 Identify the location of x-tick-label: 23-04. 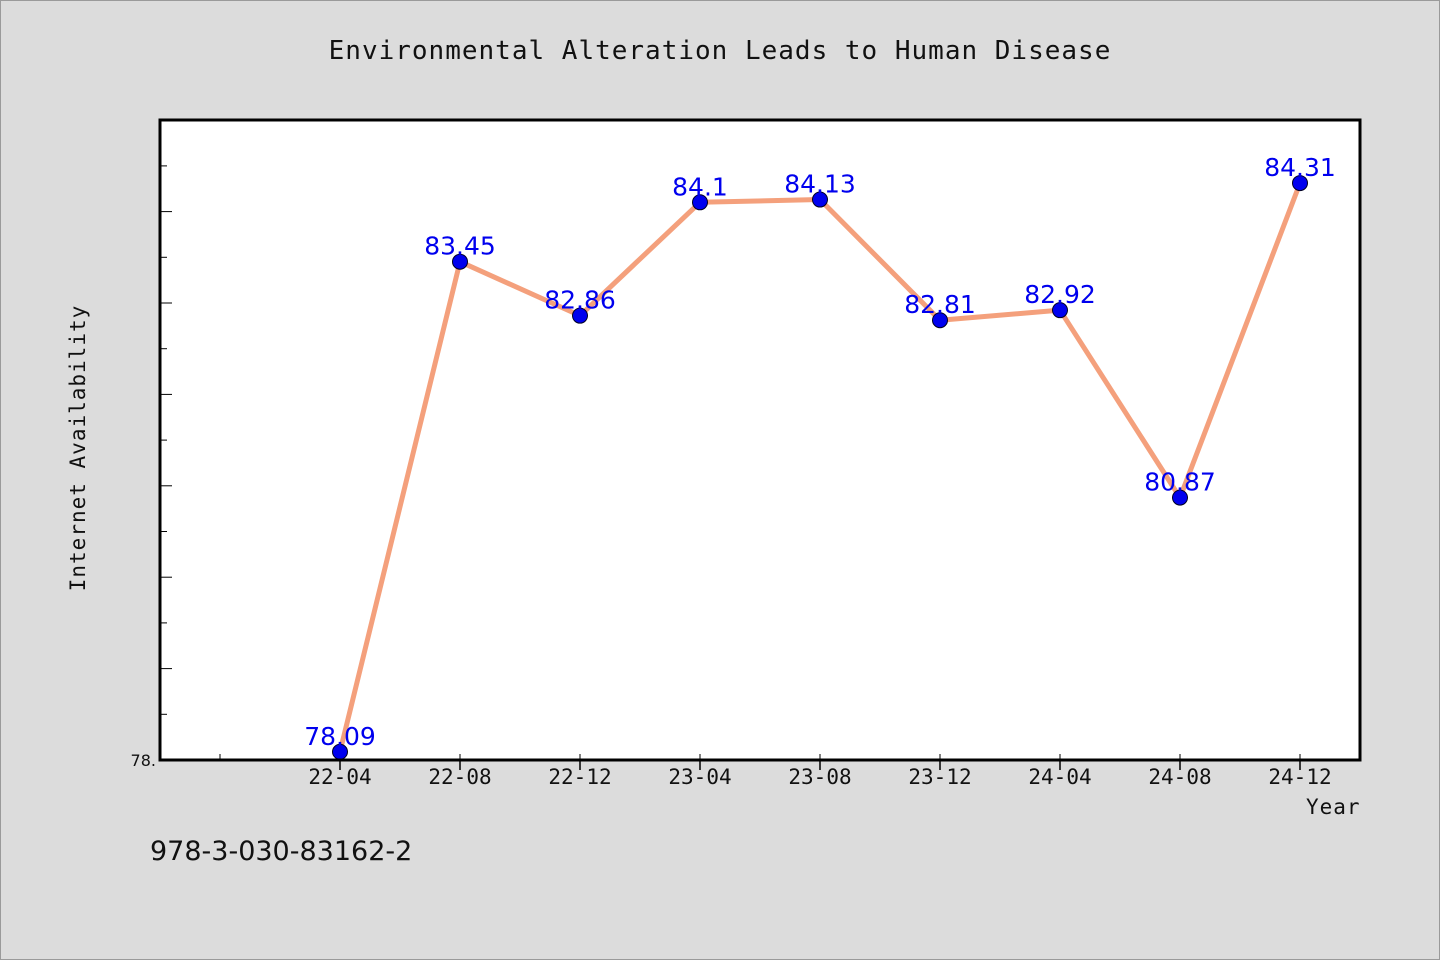
(699, 777).